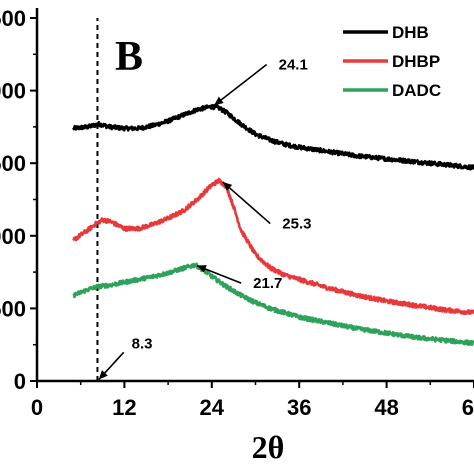  What do you see at coordinates (299, 407) in the screenshot?
I see `x-tick-label: 36` at bounding box center [299, 407].